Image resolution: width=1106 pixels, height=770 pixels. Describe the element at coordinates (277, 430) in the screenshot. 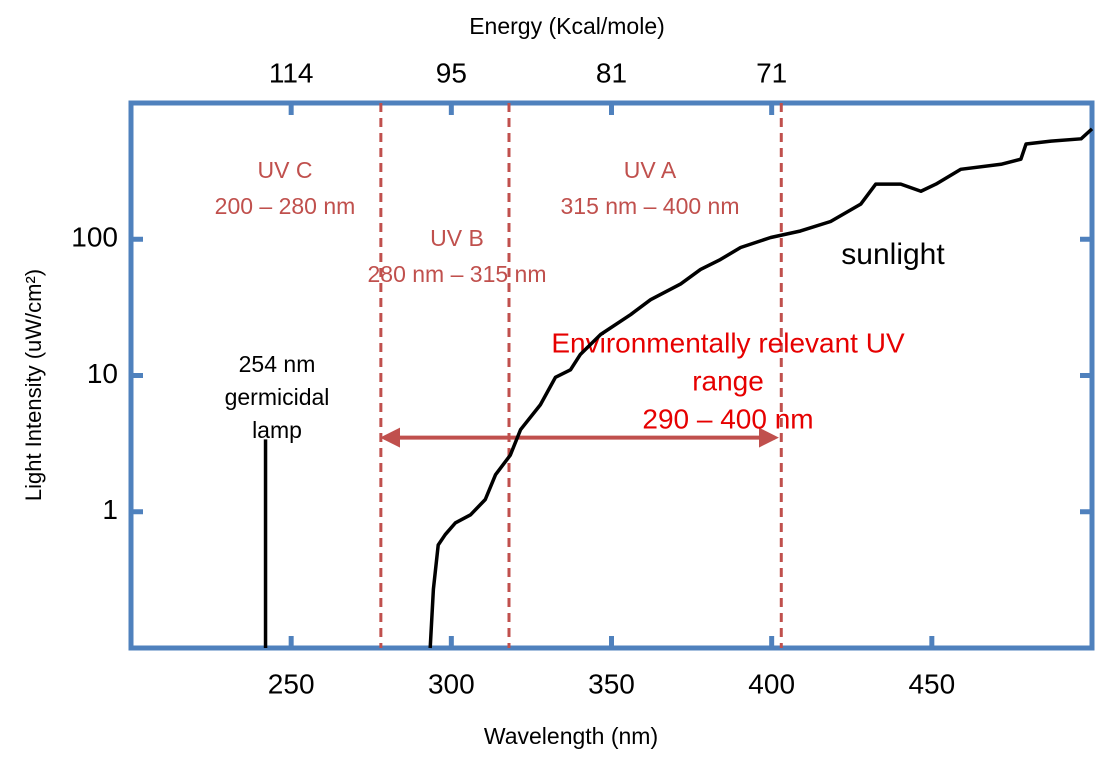

I see `series-label: lamp` at that location.